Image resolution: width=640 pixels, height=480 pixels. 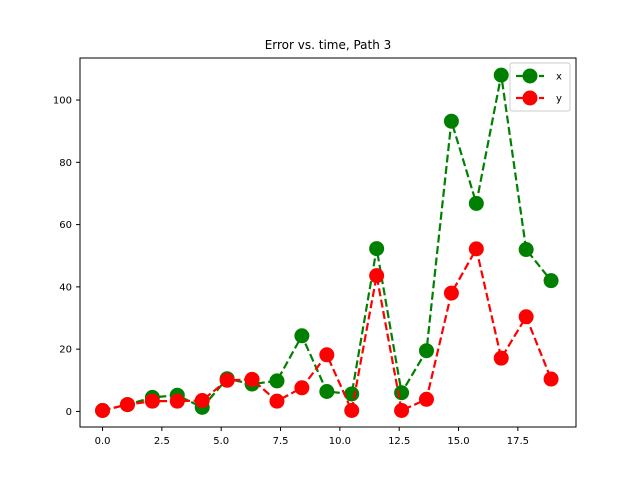 I want to click on x-tick-label: 12.5, so click(x=399, y=441).